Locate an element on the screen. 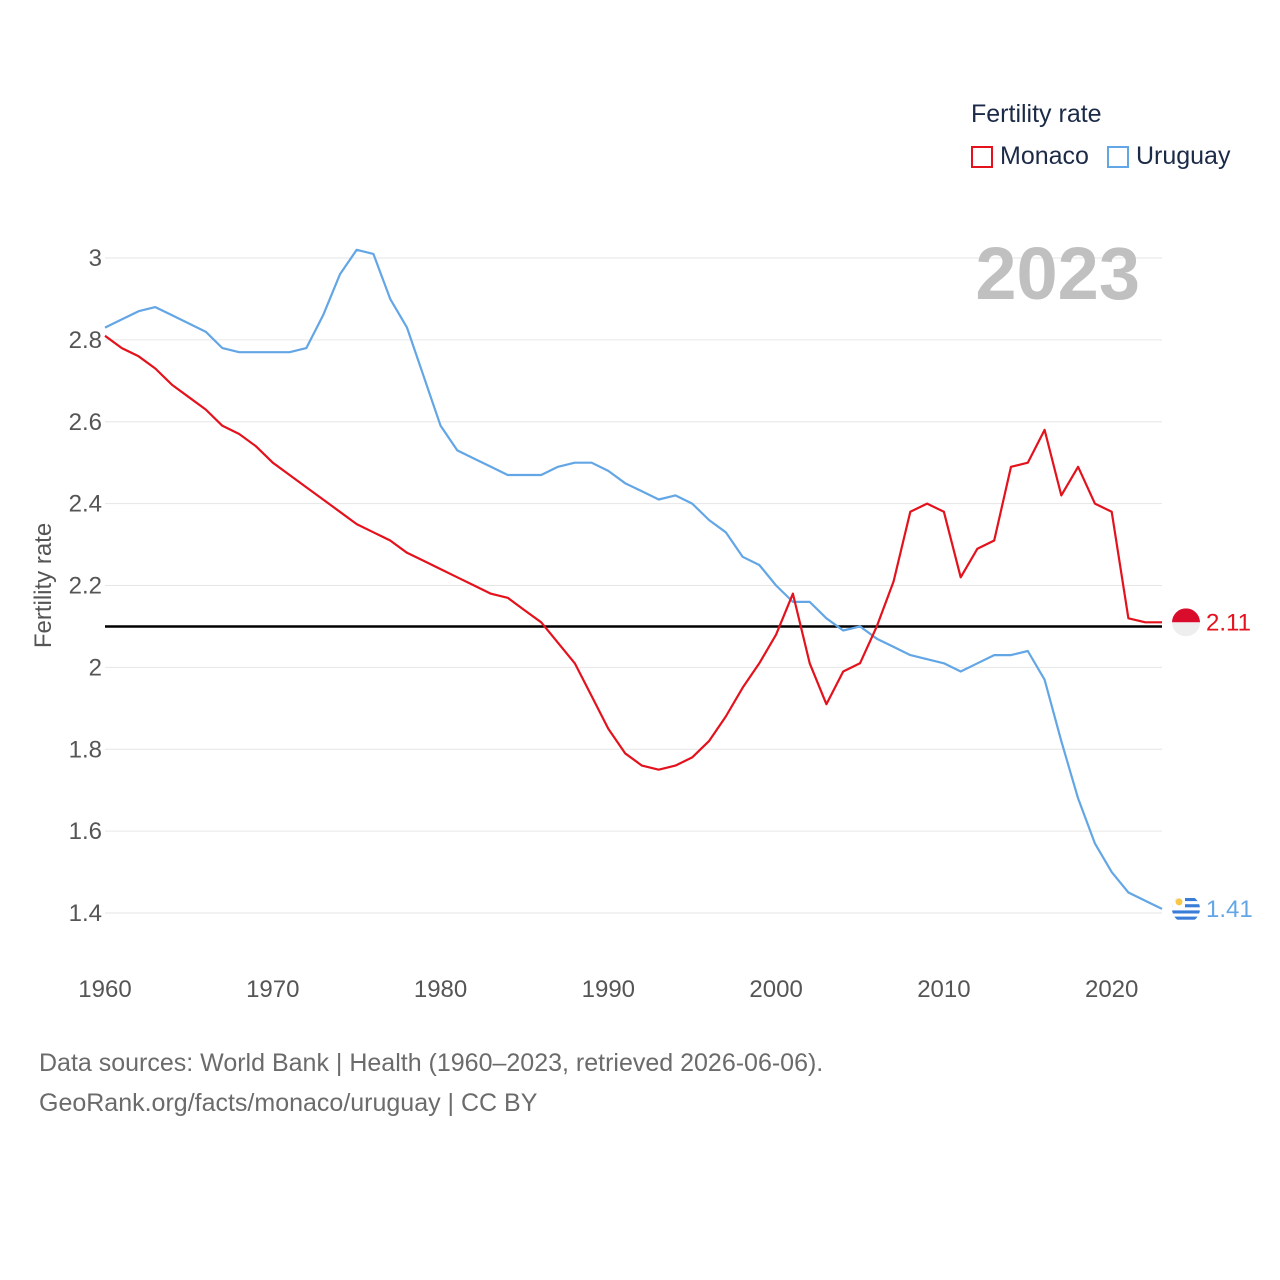 The image size is (1280, 1280). x-tick-label: 2020 is located at coordinates (1111, 989).